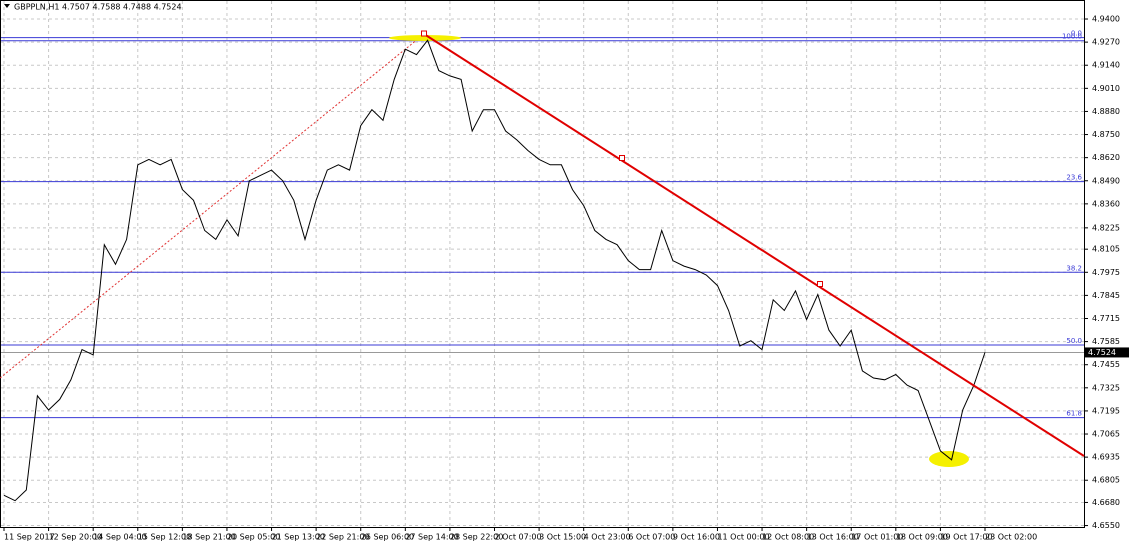  I want to click on y-tick-label: 4.8105, so click(1106, 249).